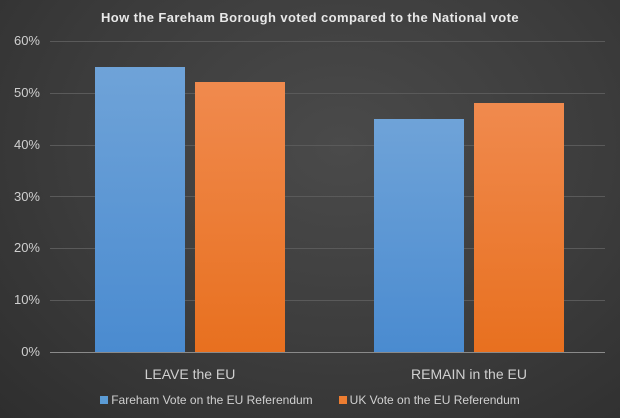 The width and height of the screenshot is (620, 418). I want to click on y-tick: 0%, so click(30, 351).